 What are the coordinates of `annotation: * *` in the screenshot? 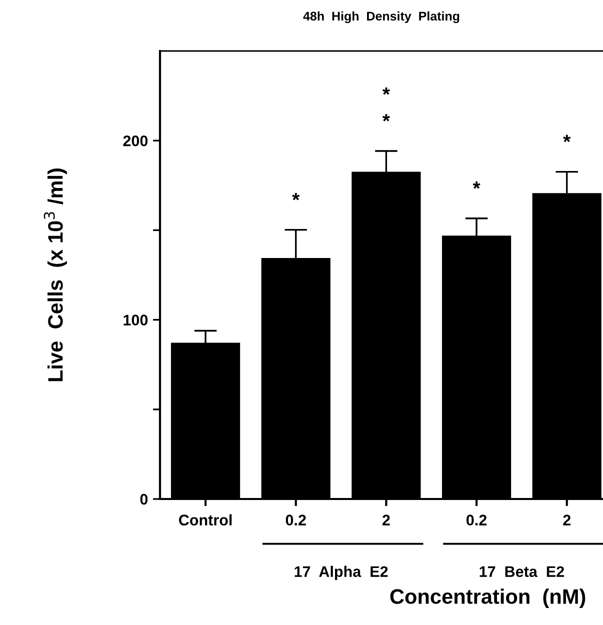 It's located at (386, 105).